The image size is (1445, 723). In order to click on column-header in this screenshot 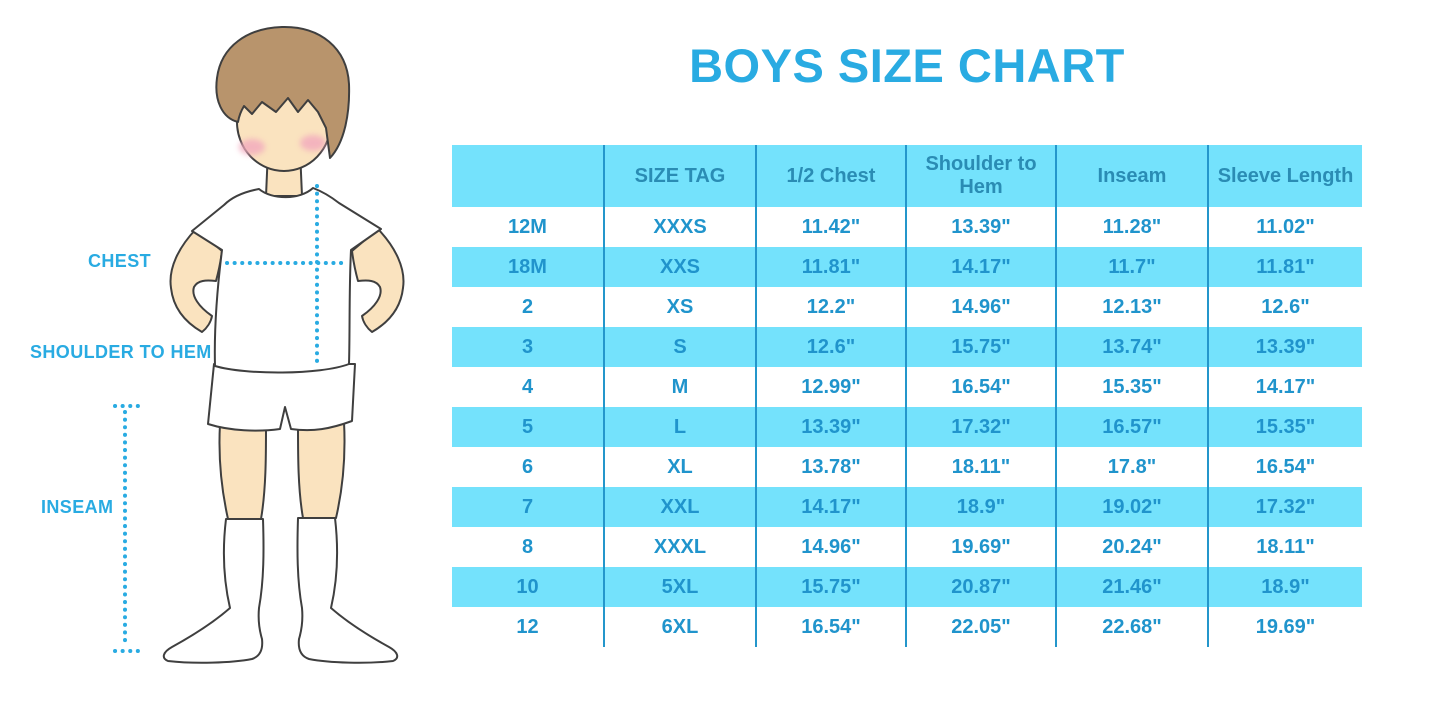, I will do `click(527, 176)`.